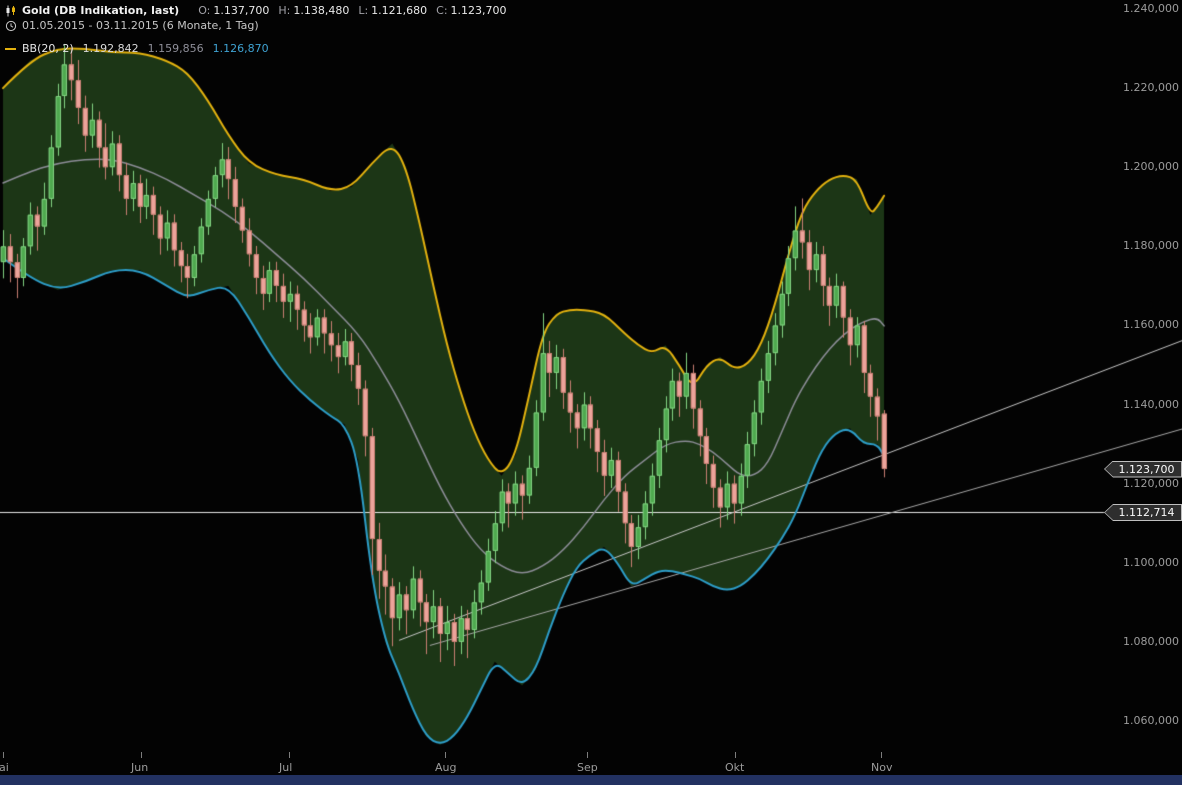  What do you see at coordinates (478, 10) in the screenshot?
I see `close-value: 1.123,700` at bounding box center [478, 10].